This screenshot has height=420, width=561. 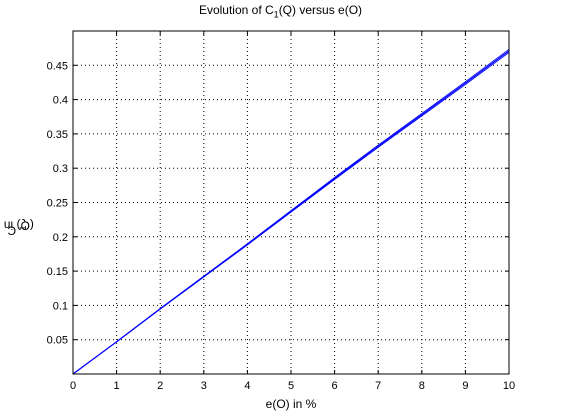 What do you see at coordinates (247, 386) in the screenshot?
I see `x-tick-label: 4` at bounding box center [247, 386].